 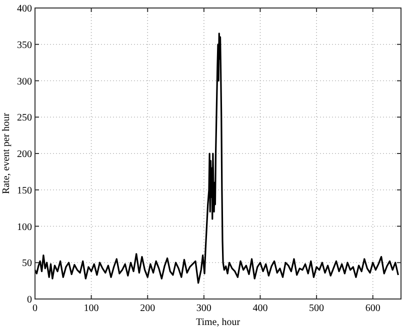 What do you see at coordinates (6, 153) in the screenshot?
I see `y-axis-title: Rate, event per hour` at bounding box center [6, 153].